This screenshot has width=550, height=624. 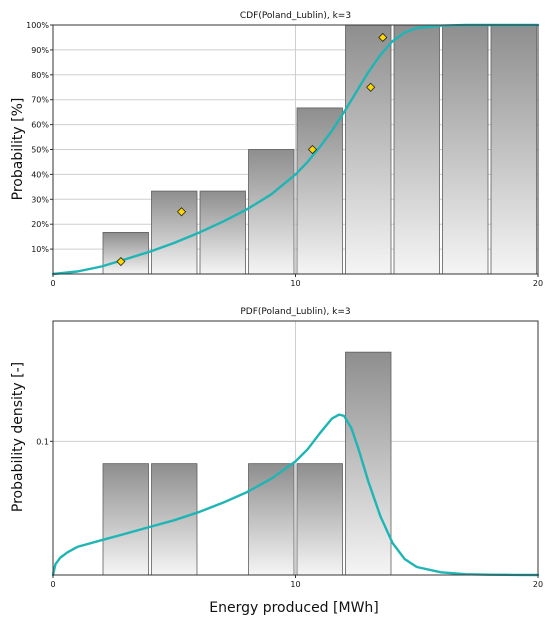 What do you see at coordinates (40, 100) in the screenshot?
I see `cdf-y-tick-label: 70%` at bounding box center [40, 100].